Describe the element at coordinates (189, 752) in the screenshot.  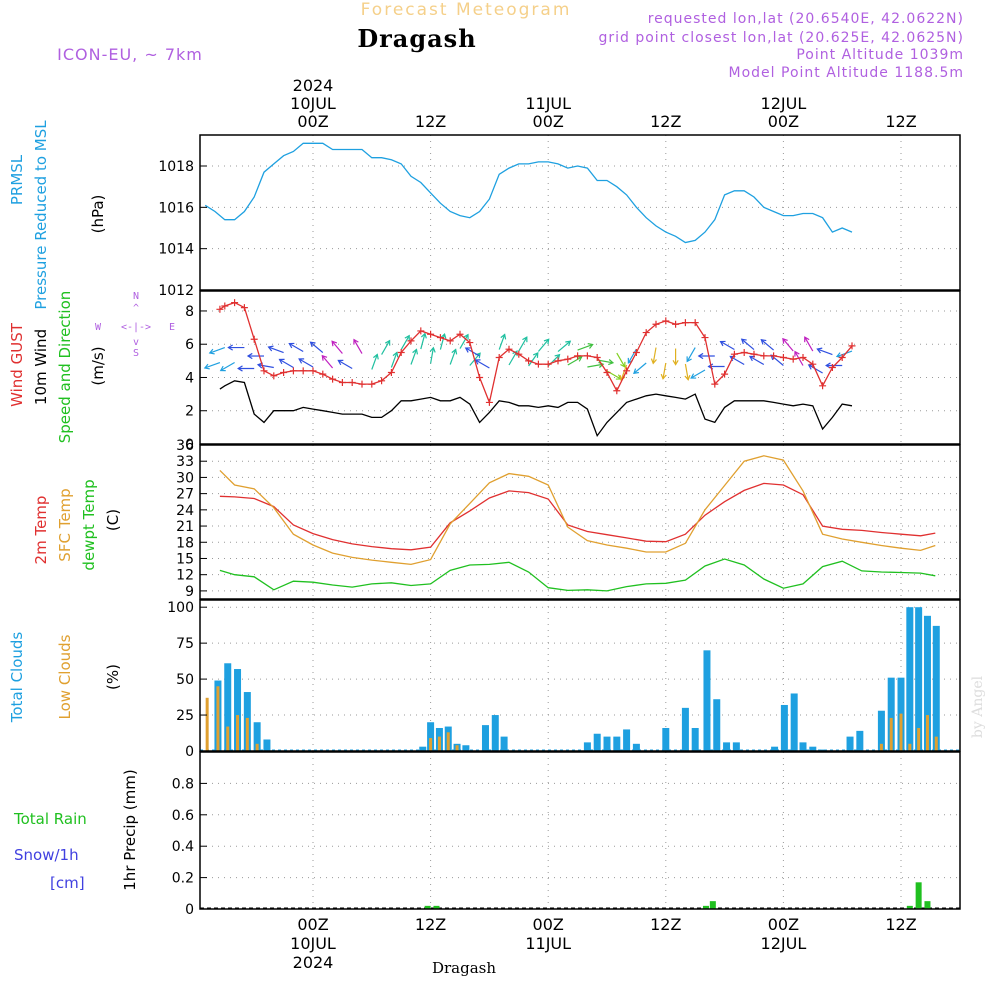
I see `y-tick-label: 0` at that location.